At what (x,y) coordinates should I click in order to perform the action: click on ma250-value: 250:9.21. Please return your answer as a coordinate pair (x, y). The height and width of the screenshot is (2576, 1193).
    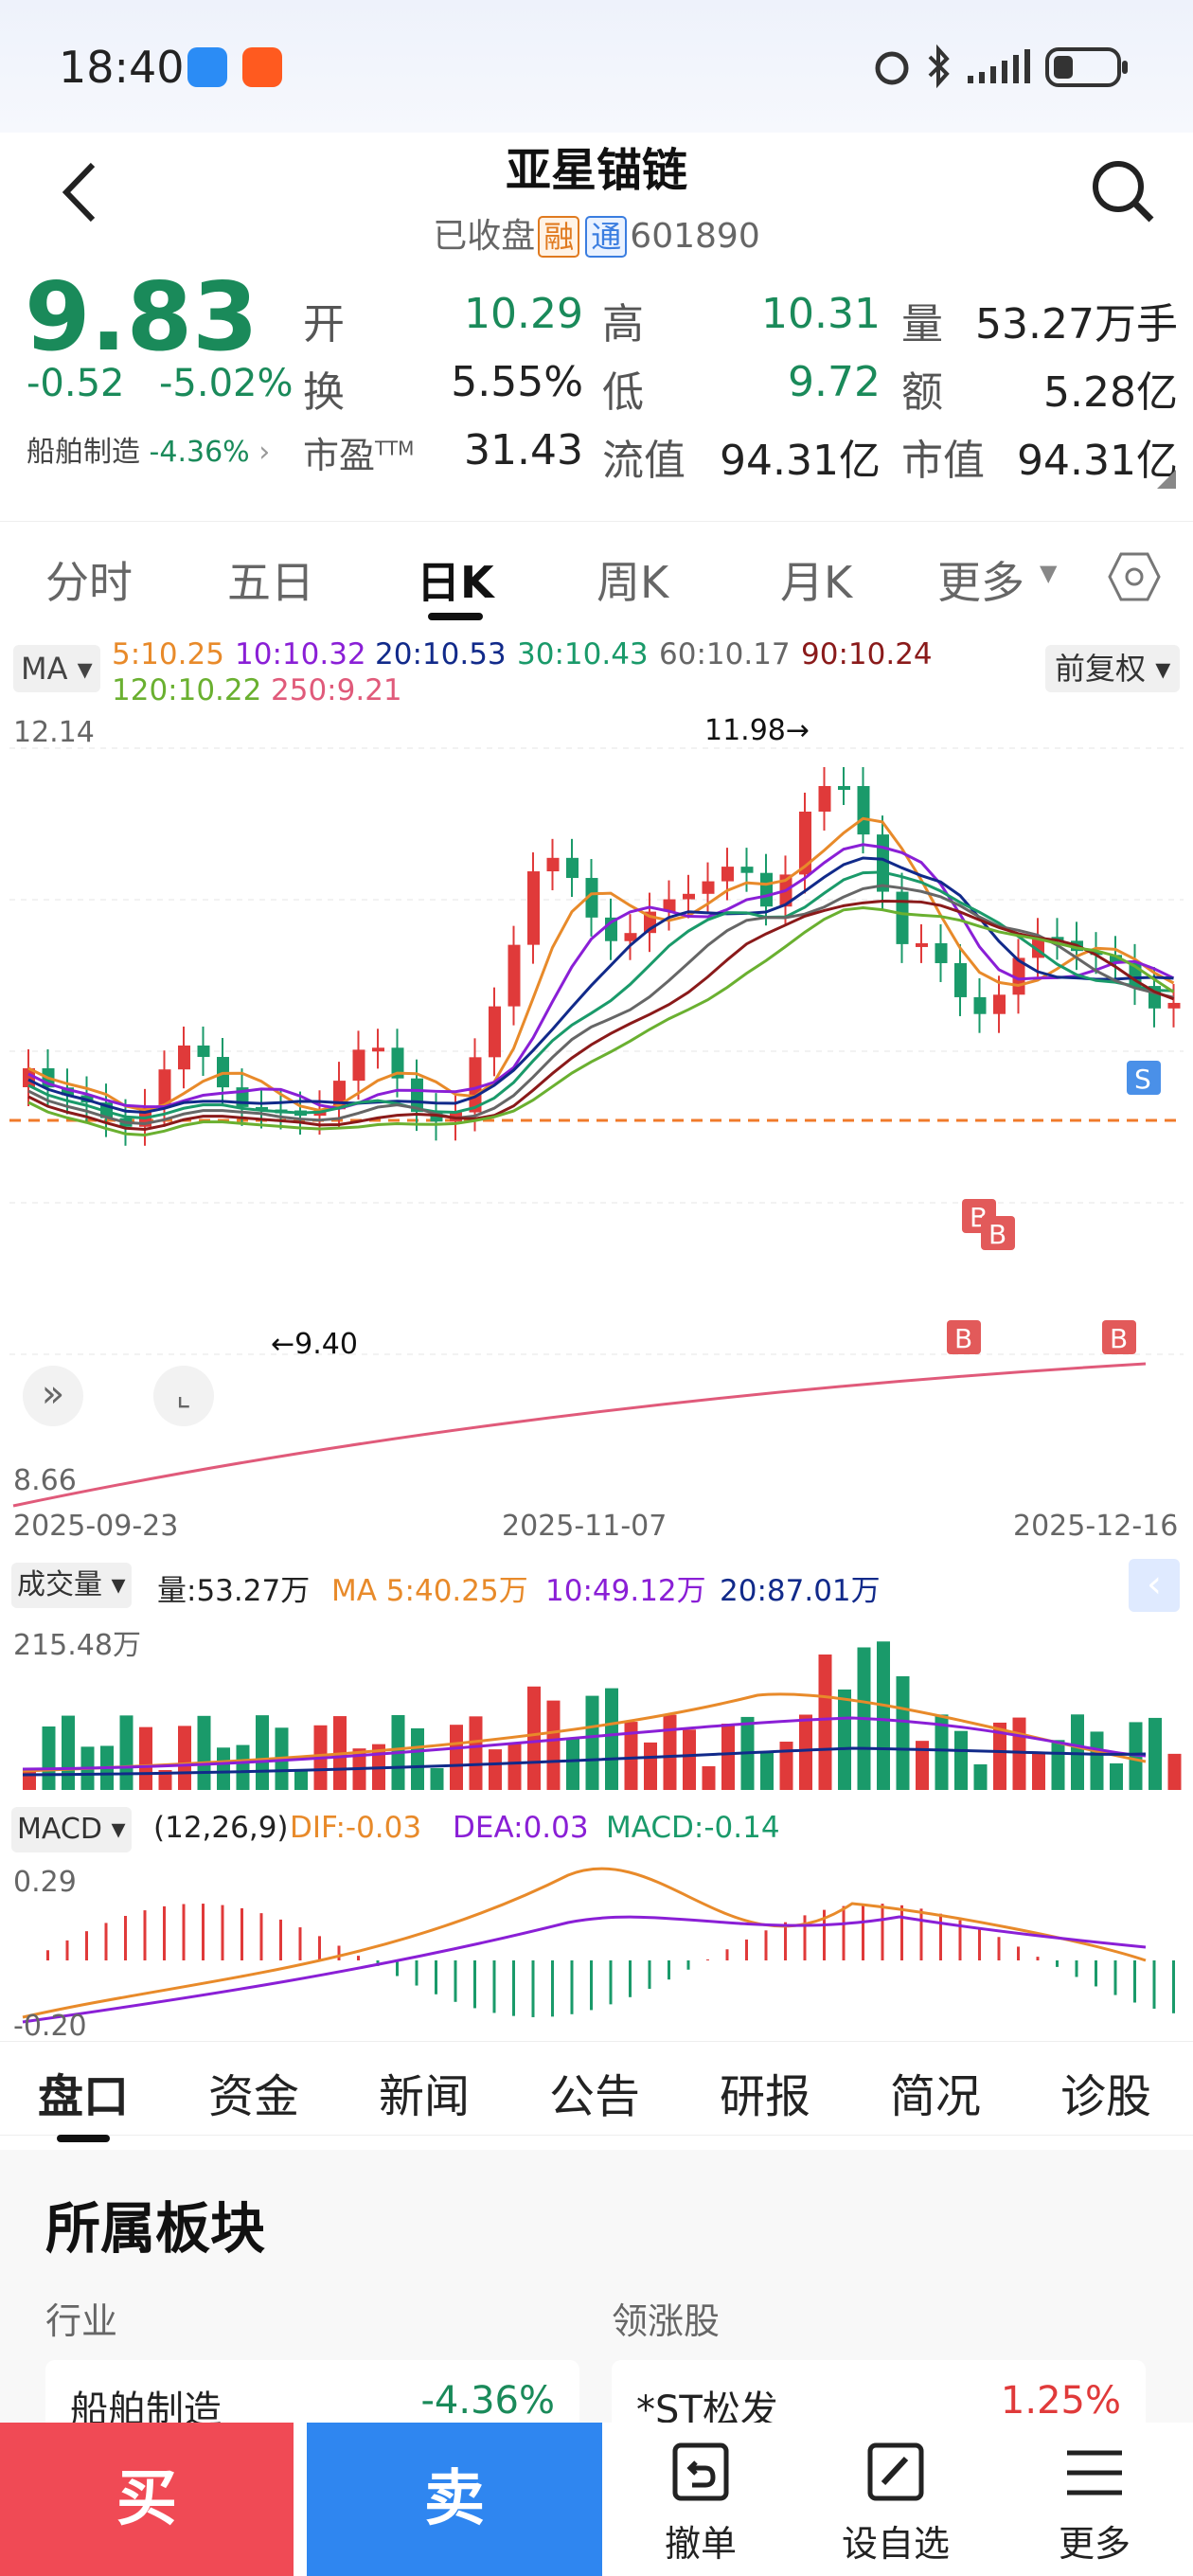
    Looking at the image, I should click on (336, 690).